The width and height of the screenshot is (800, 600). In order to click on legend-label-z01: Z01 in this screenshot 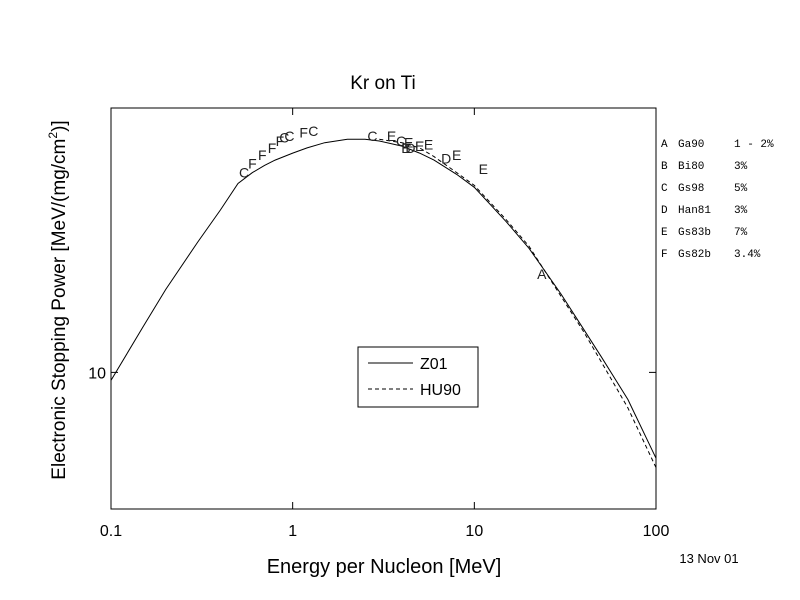, I will do `click(434, 364)`.